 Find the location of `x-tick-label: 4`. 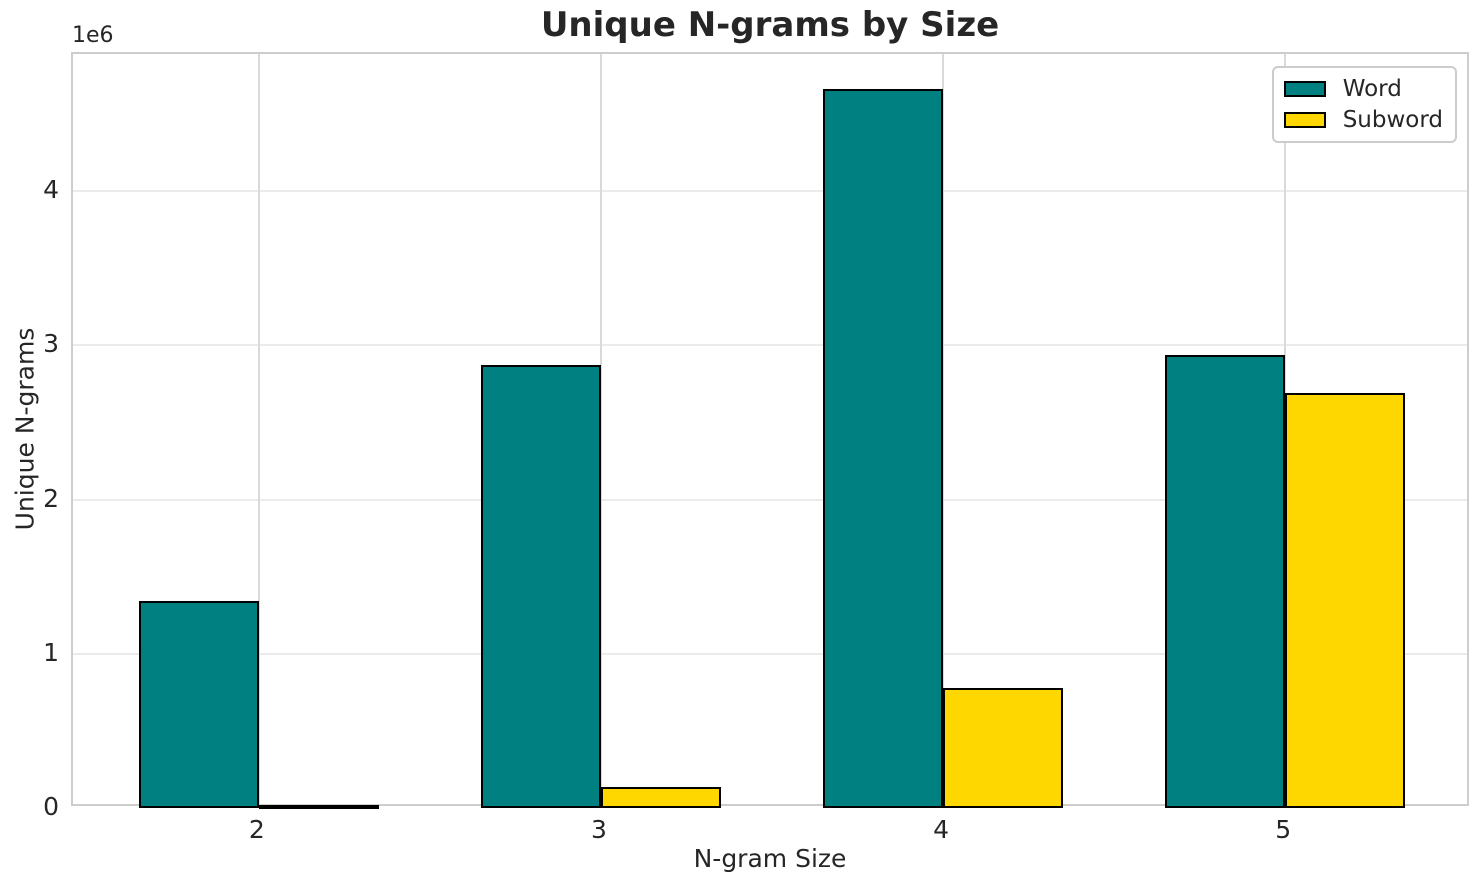

x-tick-label: 4 is located at coordinates (941, 829).